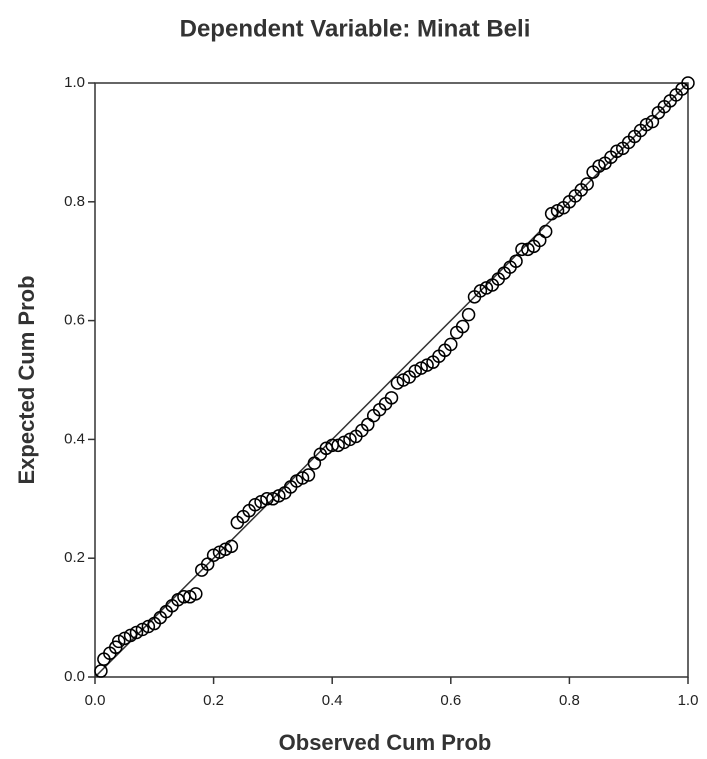 The width and height of the screenshot is (707, 759). Describe the element at coordinates (74, 676) in the screenshot. I see `y-tick-label: 0.0` at that location.